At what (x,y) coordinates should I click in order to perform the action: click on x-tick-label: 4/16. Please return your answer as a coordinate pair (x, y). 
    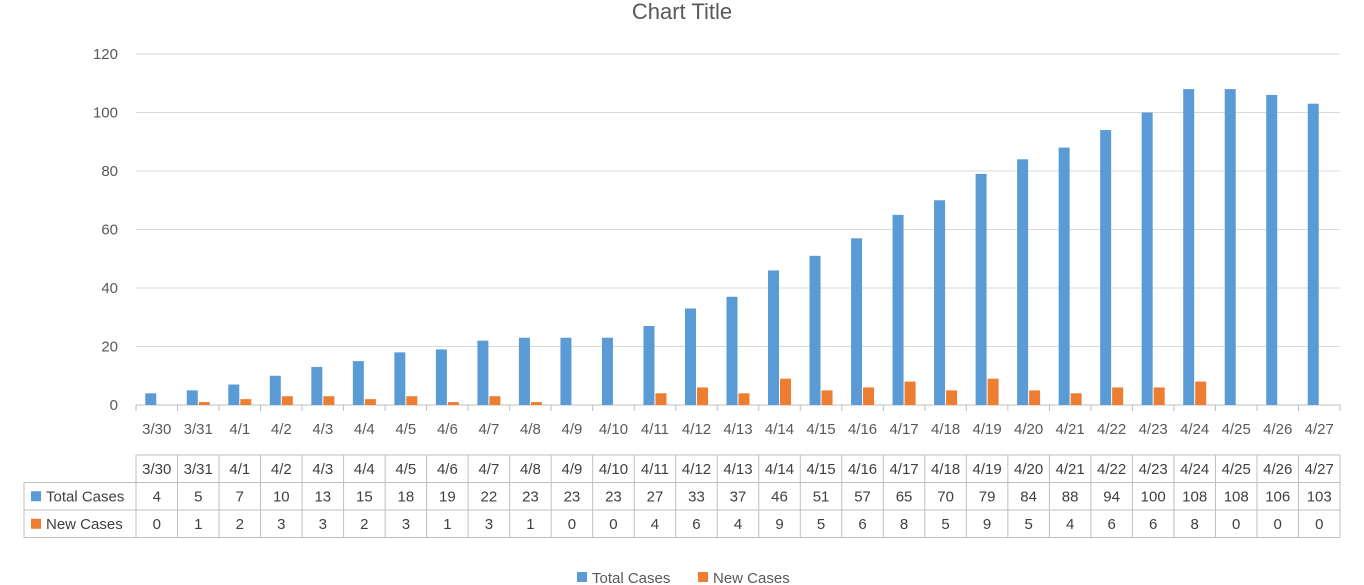
    Looking at the image, I should click on (862, 429).